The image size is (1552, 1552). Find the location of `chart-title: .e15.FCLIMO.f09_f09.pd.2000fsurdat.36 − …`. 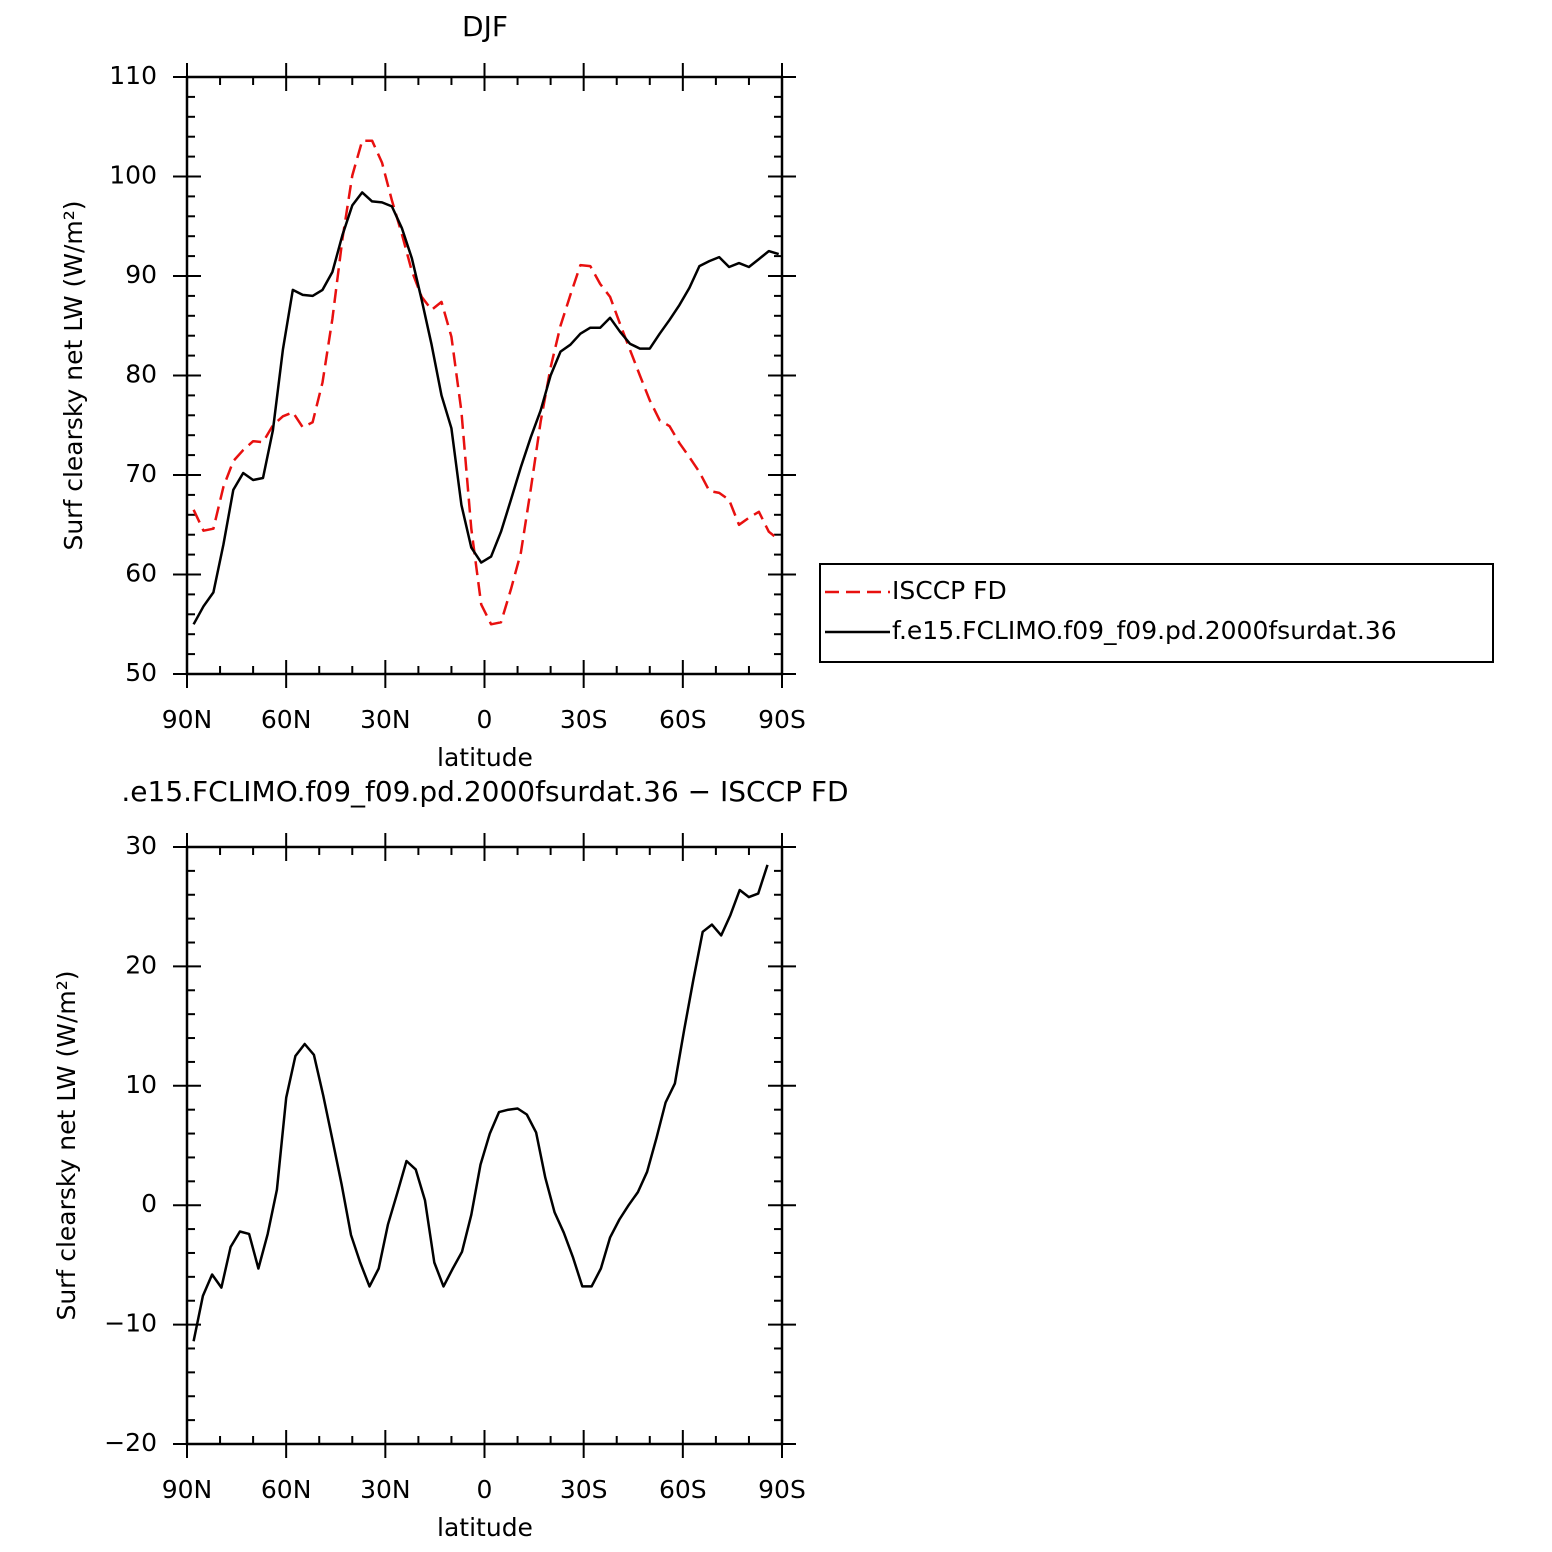

chart-title: .e15.FCLIMO.f09_f09.pd.2000fsurdat.36 − … is located at coordinates (484, 791).